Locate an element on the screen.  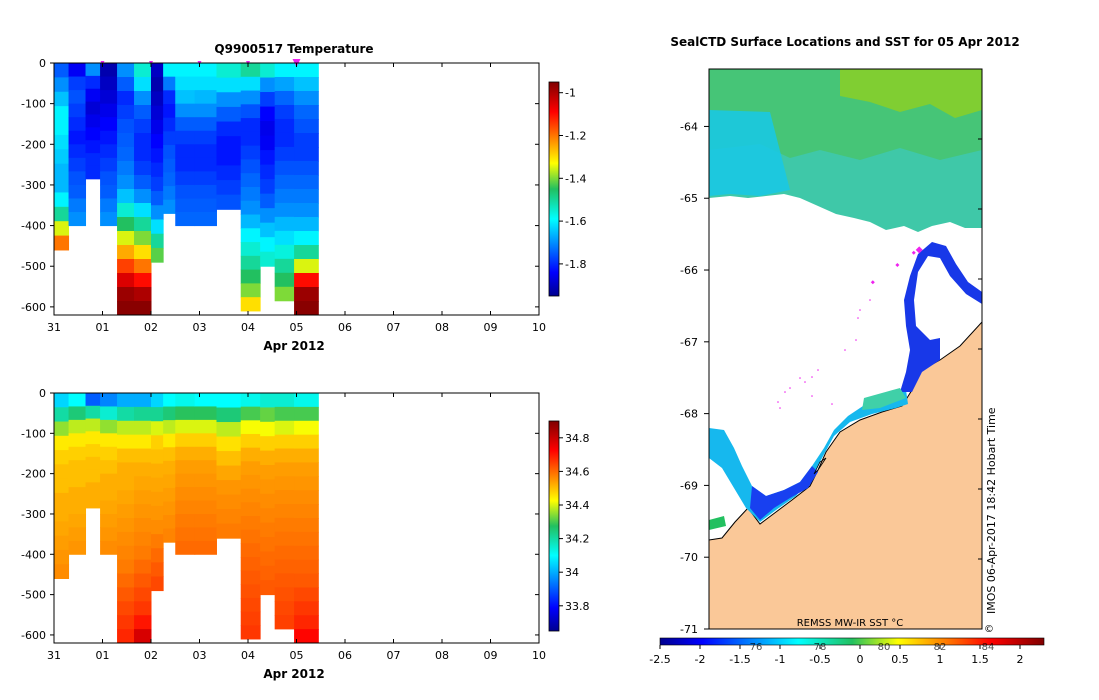
temperature-colorbar-ticks: -1 -1.2 -1.4 -1.6 -1.8 is located at coordinates (572, 179).